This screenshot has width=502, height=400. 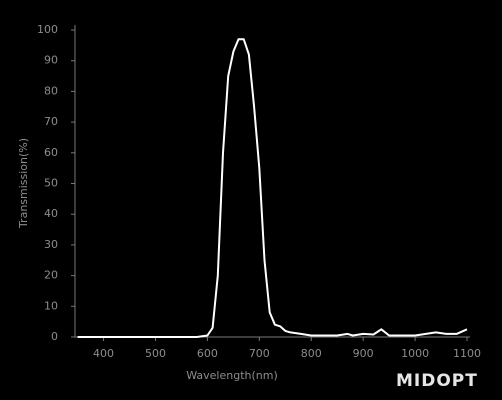 What do you see at coordinates (155, 353) in the screenshot?
I see `x-tick-label: 500` at bounding box center [155, 353].